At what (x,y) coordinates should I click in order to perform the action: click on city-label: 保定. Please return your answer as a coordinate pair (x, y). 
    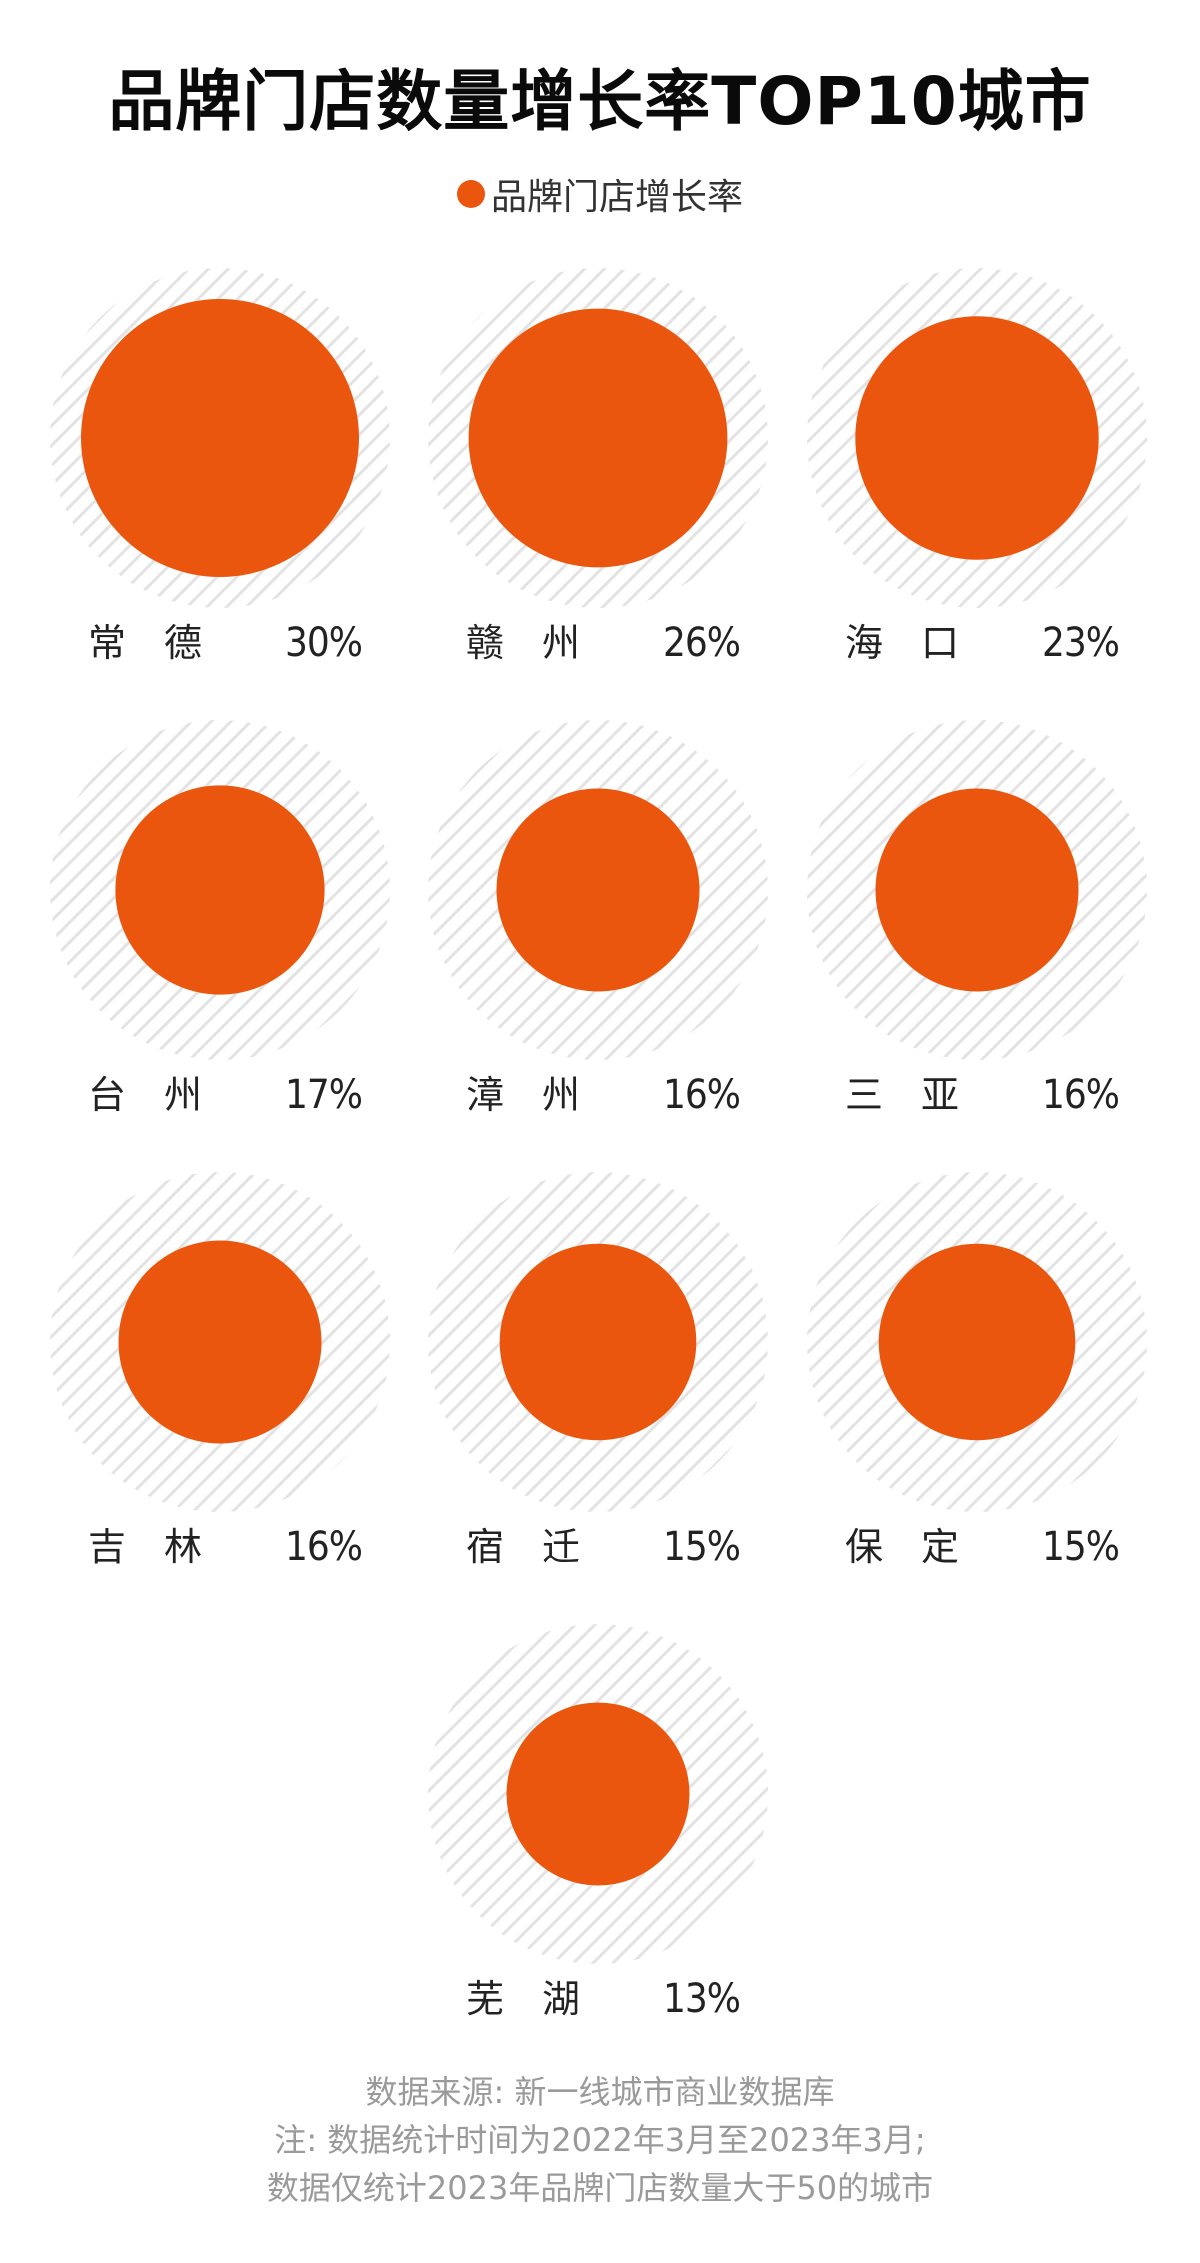
    Looking at the image, I should click on (921, 1547).